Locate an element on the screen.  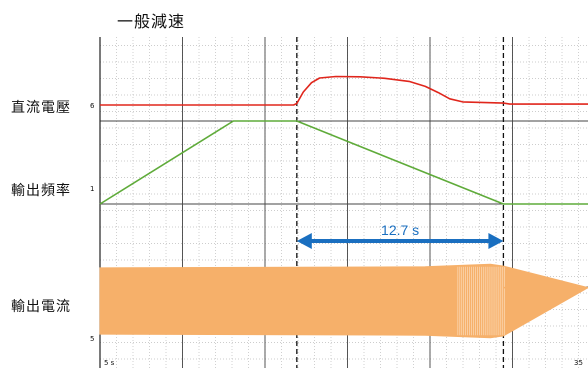
channel-marker-output-current: 5 is located at coordinates (92, 339).